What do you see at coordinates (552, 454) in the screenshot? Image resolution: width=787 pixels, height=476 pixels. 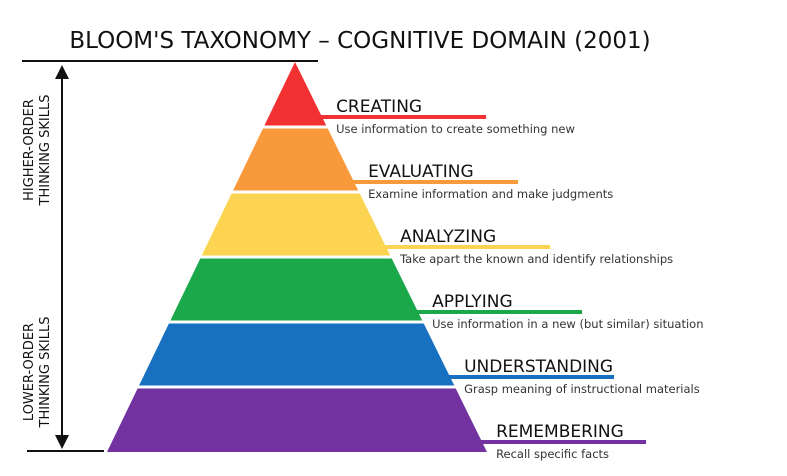 I see `level-description: Recall specific facts` at bounding box center [552, 454].